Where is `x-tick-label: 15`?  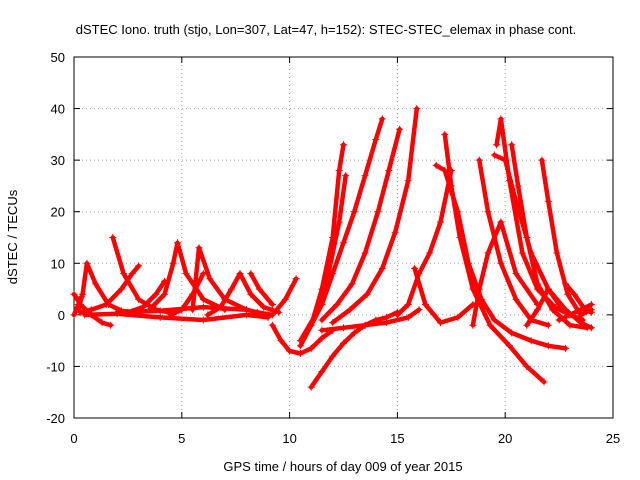 x-tick-label: 15 is located at coordinates (397, 438).